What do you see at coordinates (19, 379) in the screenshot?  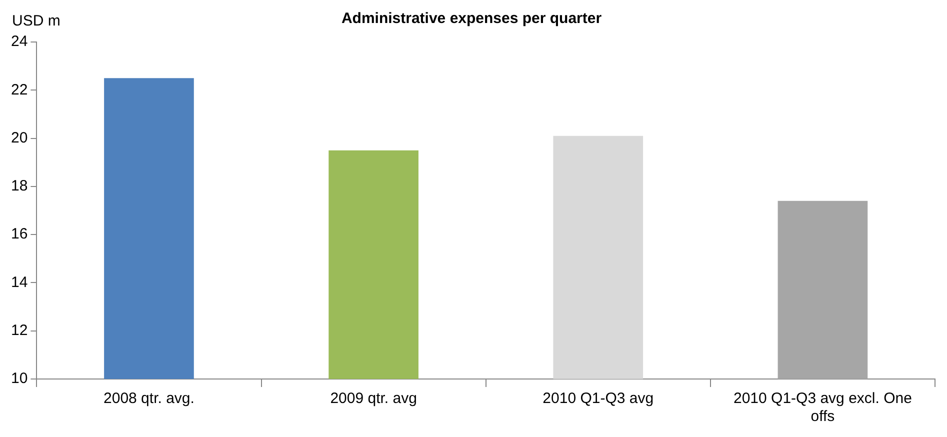 I see `y-tick-label: 10` at bounding box center [19, 379].